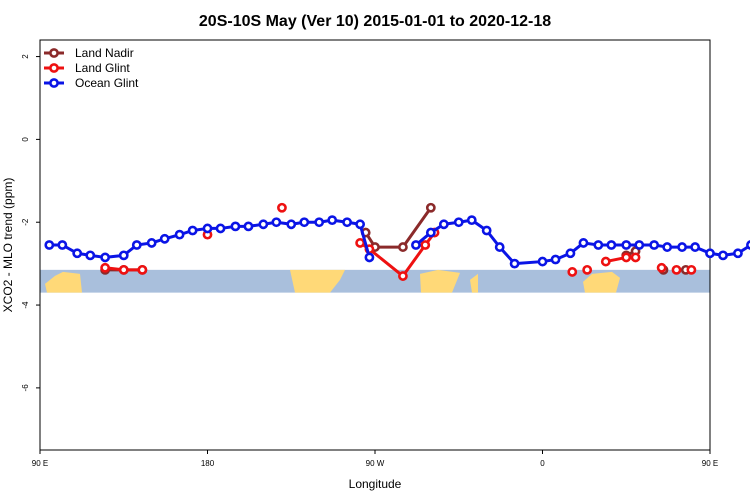 The height and width of the screenshot is (500, 750). I want to click on x-axis-label: Longitude, so click(375, 484).